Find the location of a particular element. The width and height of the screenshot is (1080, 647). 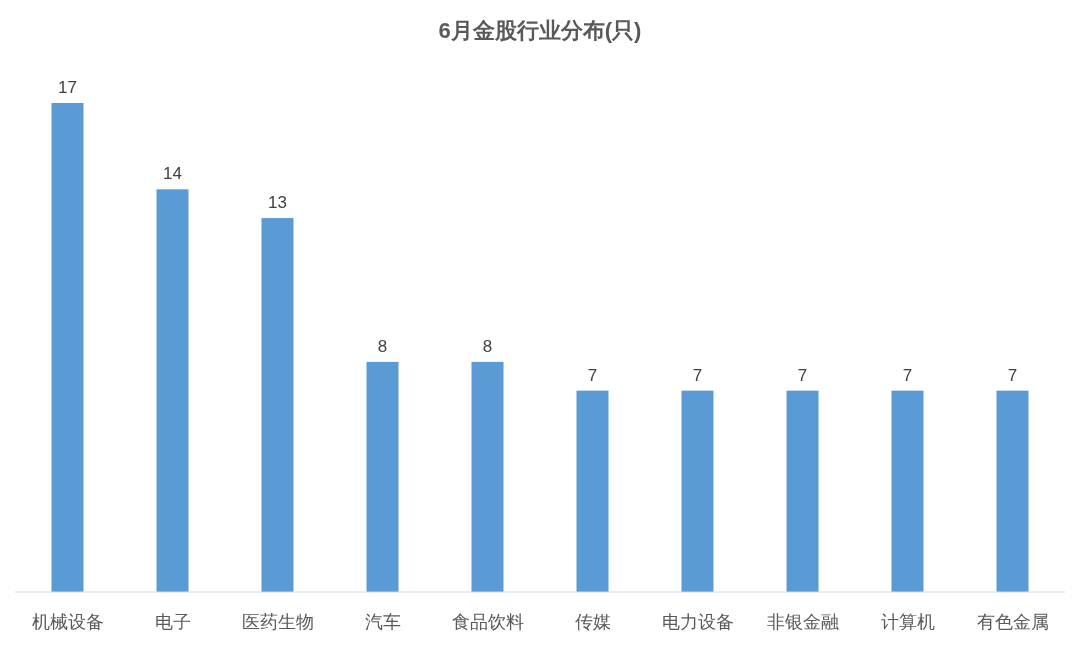

data-label: 14 is located at coordinates (172, 174).